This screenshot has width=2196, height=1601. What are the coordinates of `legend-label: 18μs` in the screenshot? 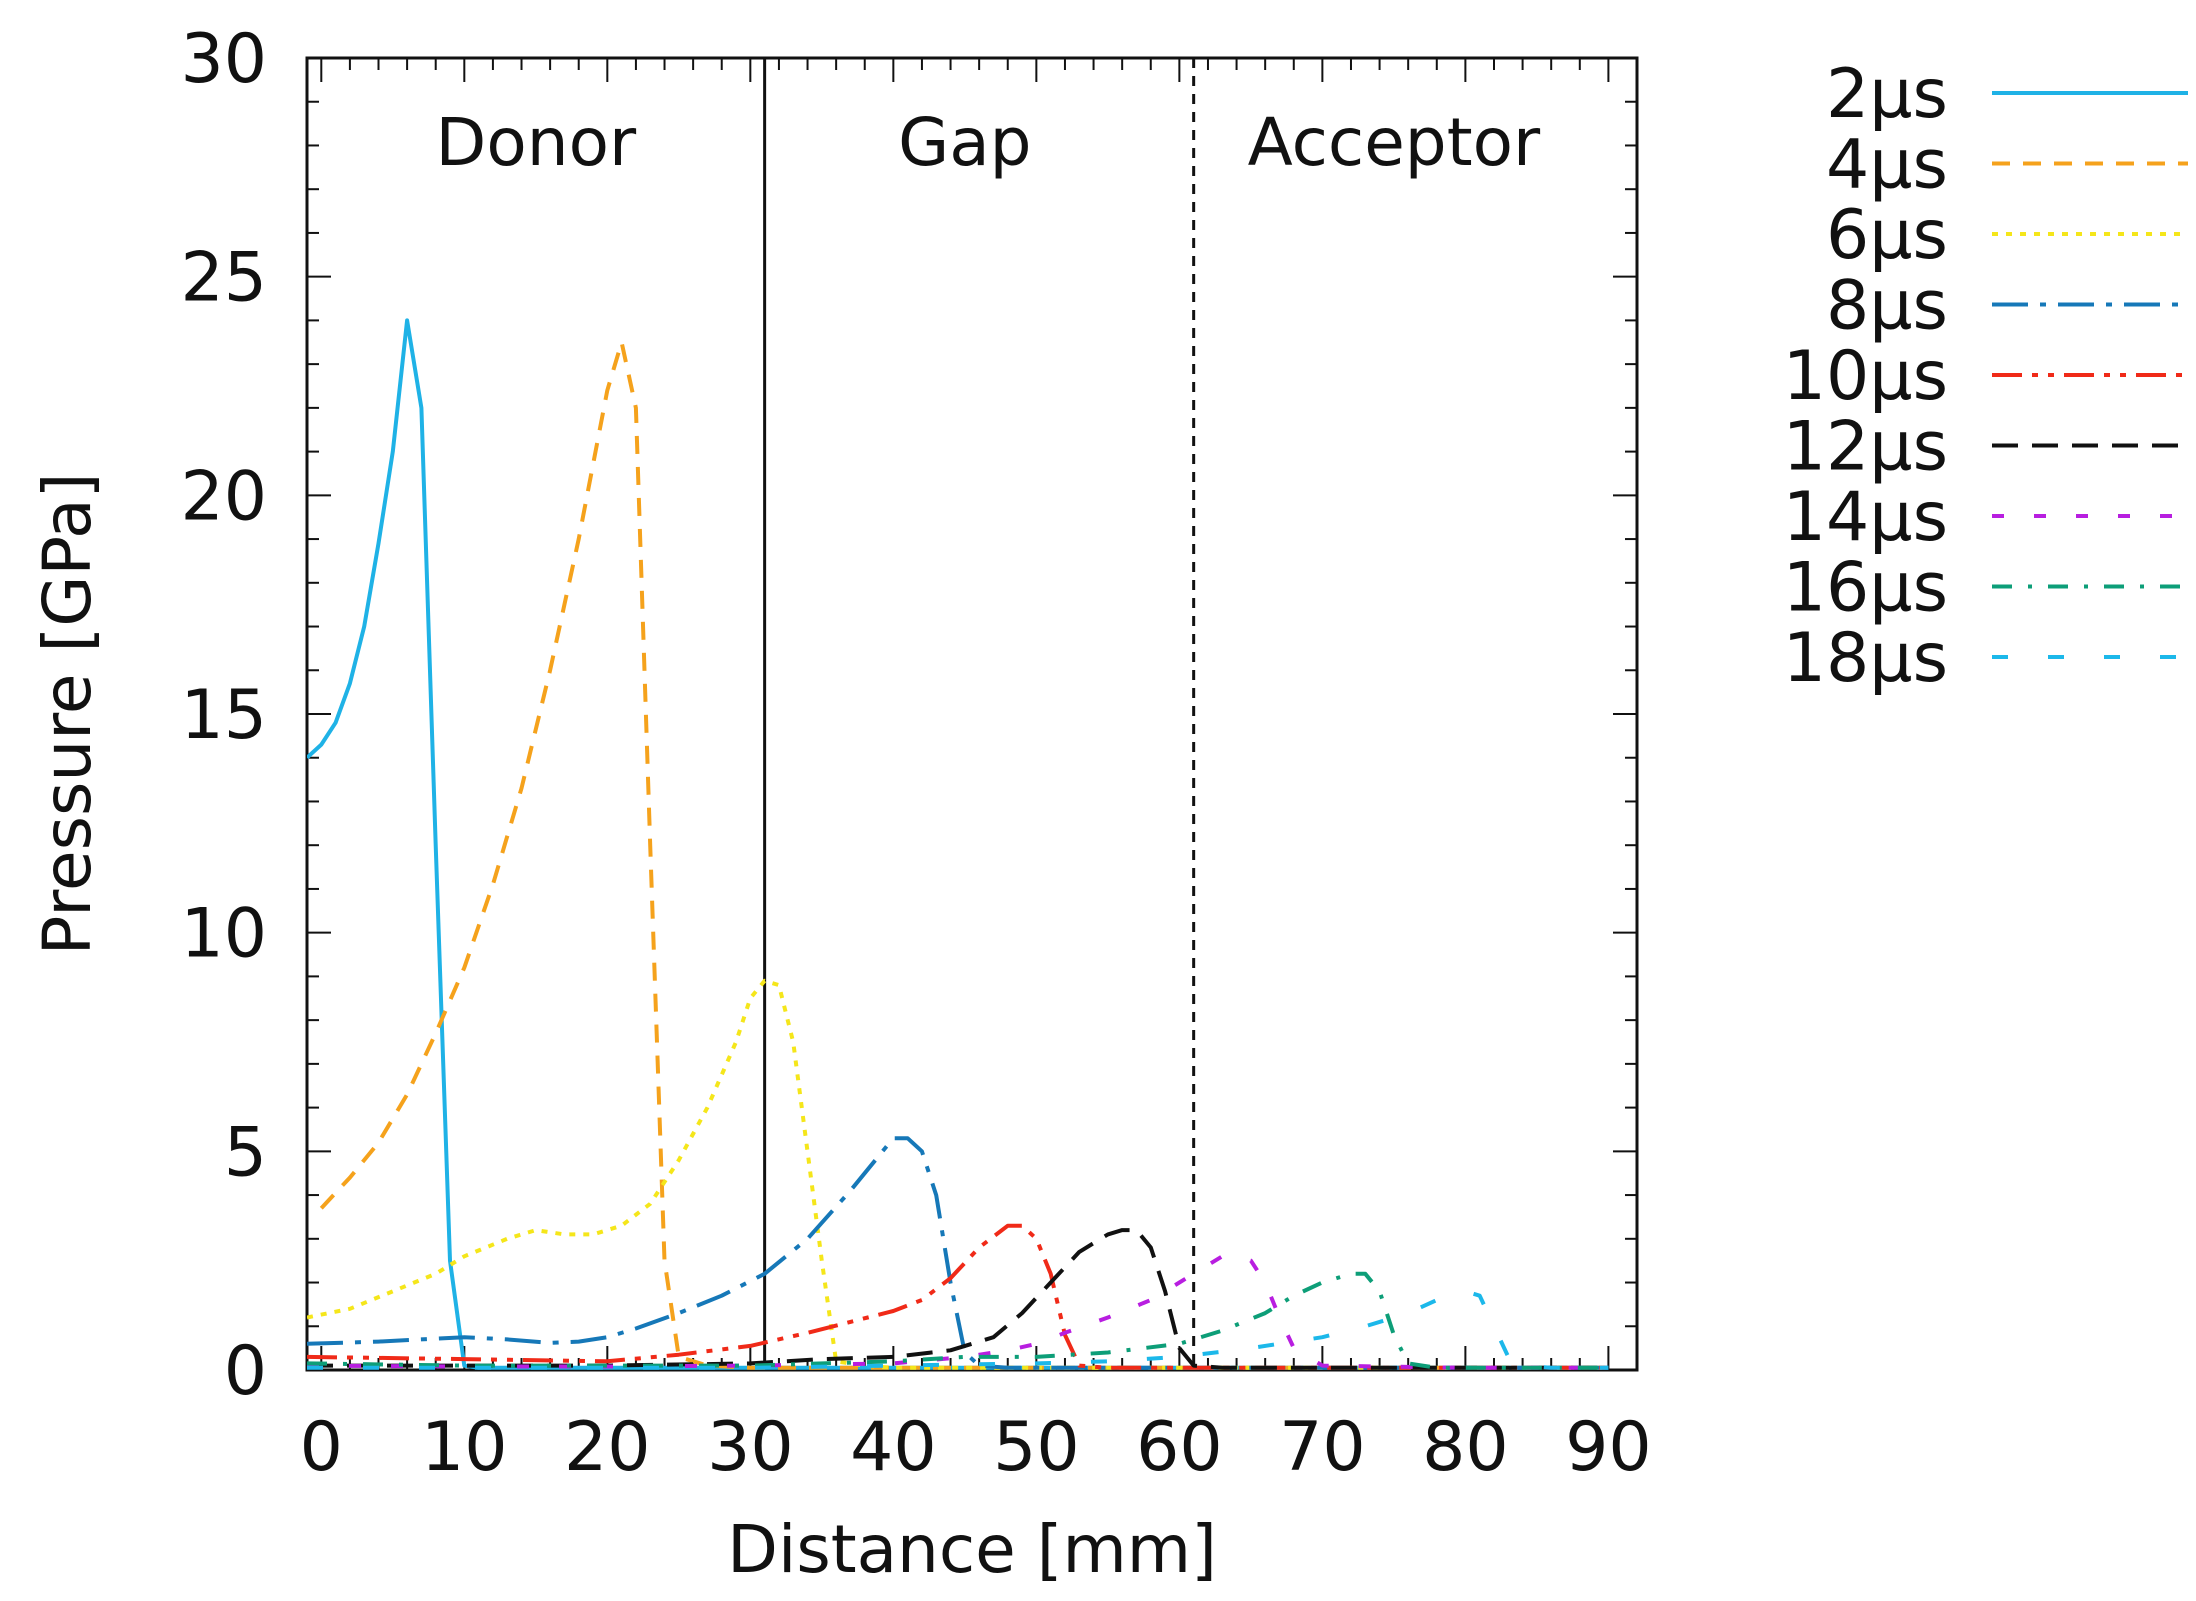 It's located at (1865, 658).